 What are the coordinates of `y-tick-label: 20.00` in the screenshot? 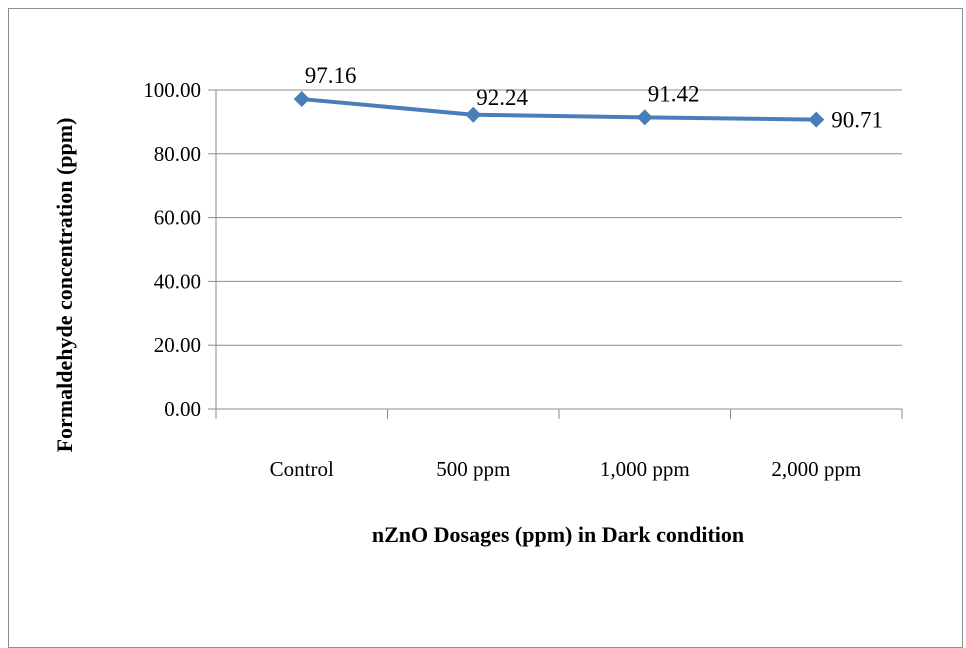 It's located at (177, 345).